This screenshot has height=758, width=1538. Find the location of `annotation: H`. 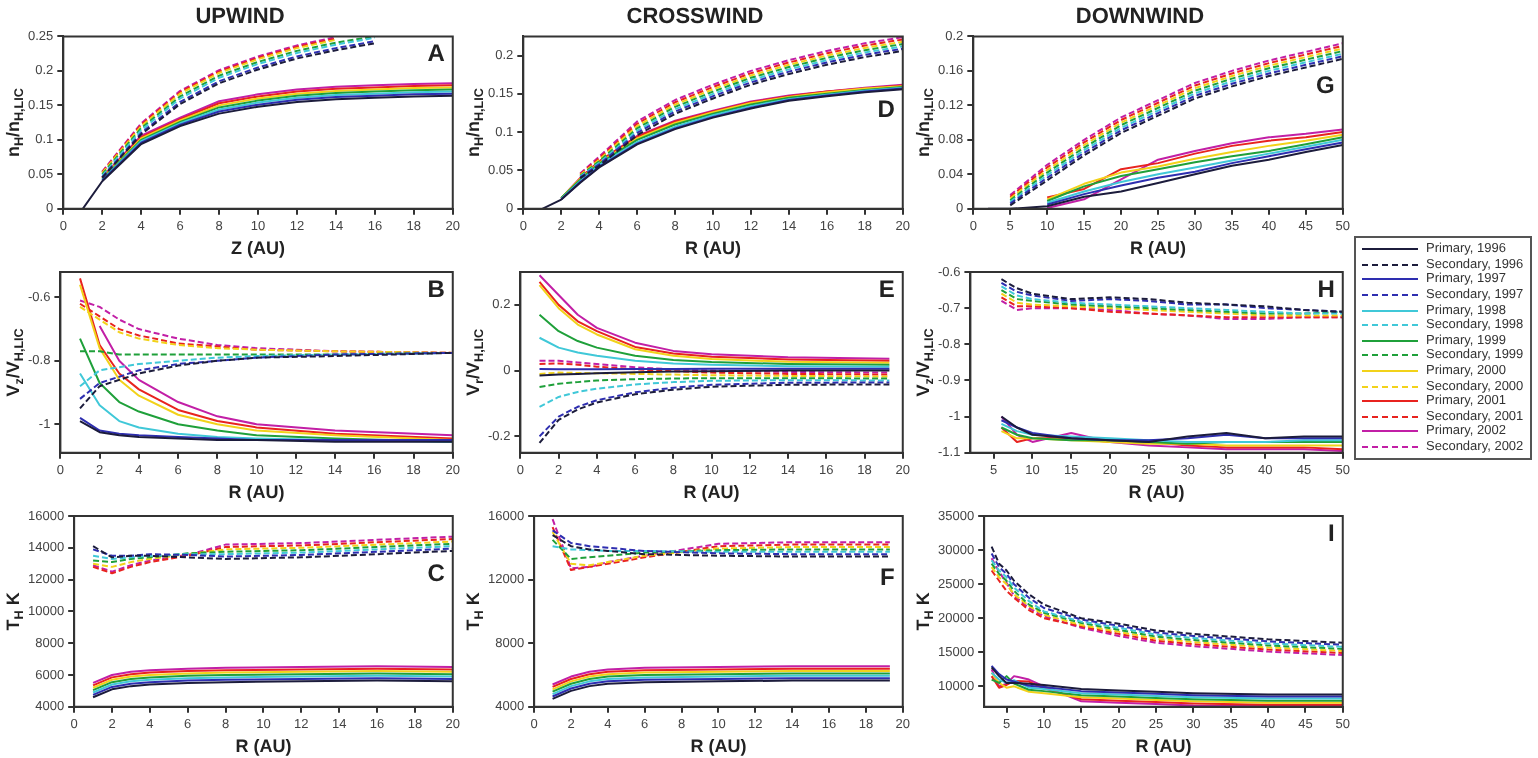

annotation: H is located at coordinates (1326, 288).